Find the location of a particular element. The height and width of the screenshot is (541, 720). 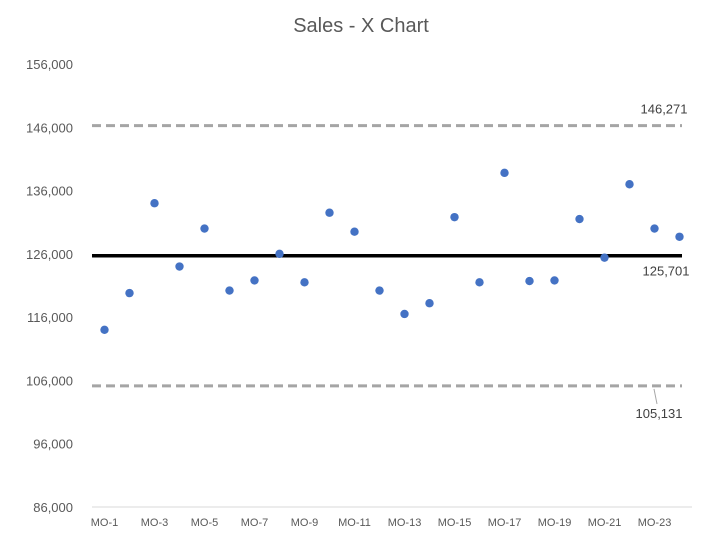

y-tick-label: 156,000 is located at coordinates (49, 64).